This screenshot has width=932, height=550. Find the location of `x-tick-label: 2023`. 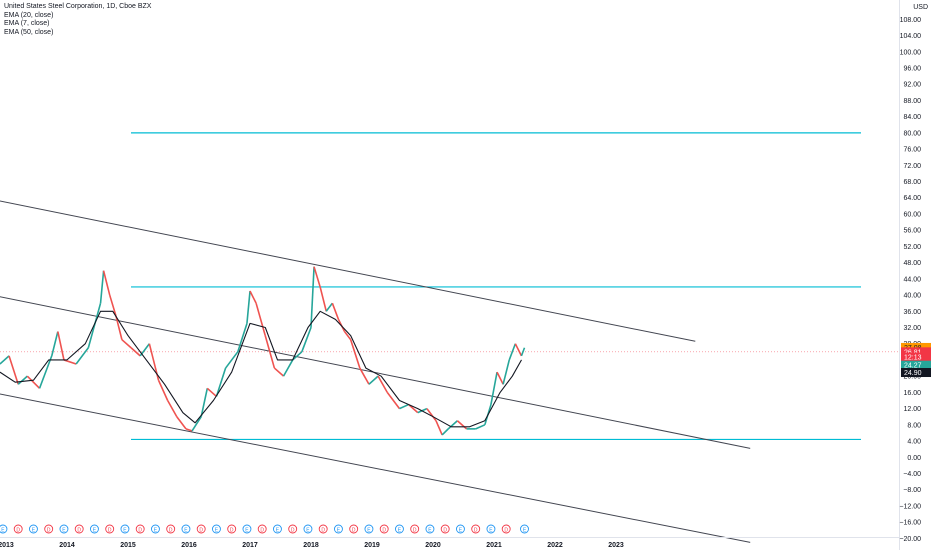

x-tick-label: 2023 is located at coordinates (616, 545).